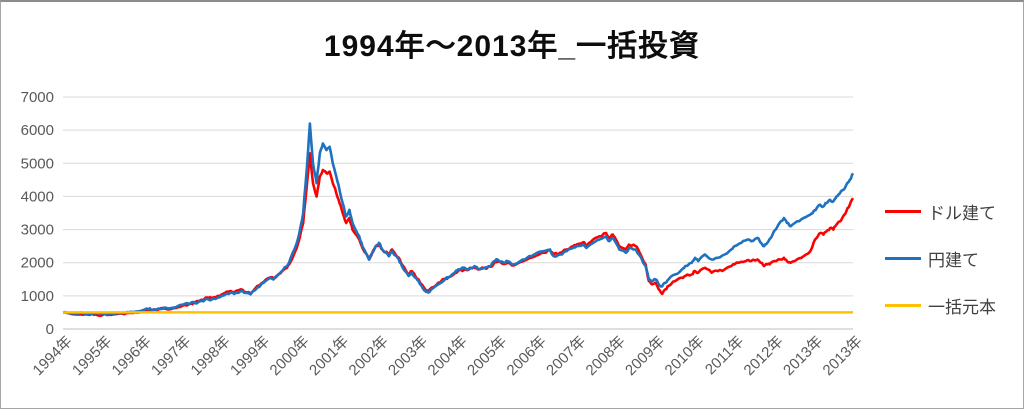 This screenshot has width=1024, height=409. What do you see at coordinates (487, 356) in the screenshot?
I see `svg-text: 2005年` at bounding box center [487, 356].